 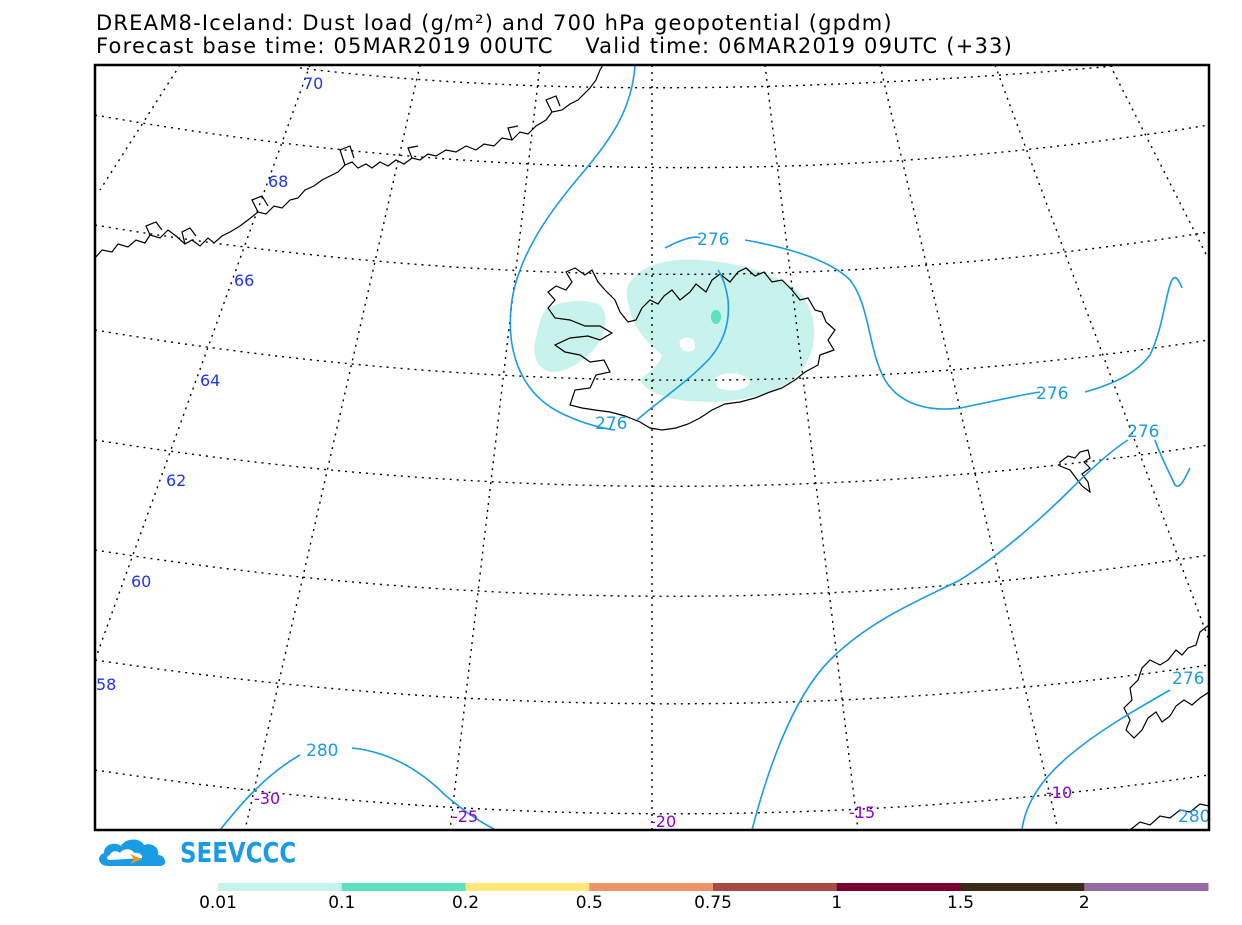 I want to click on legend-label: 0.5, so click(x=589, y=903).